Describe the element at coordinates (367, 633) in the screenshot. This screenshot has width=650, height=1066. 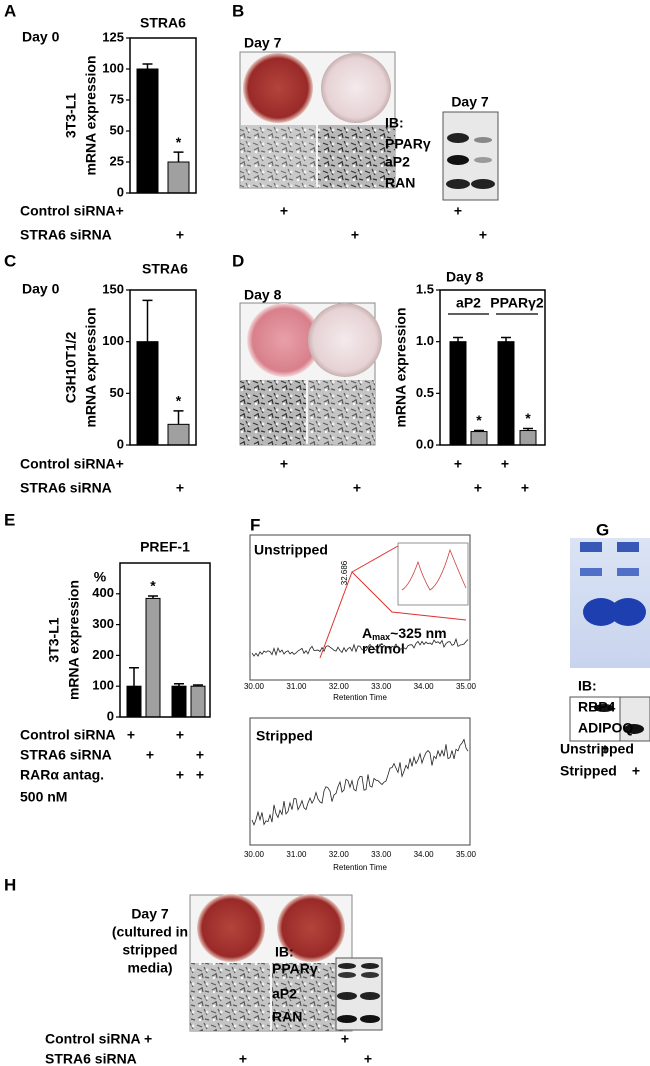
I see `absorbance-label-part: A` at that location.